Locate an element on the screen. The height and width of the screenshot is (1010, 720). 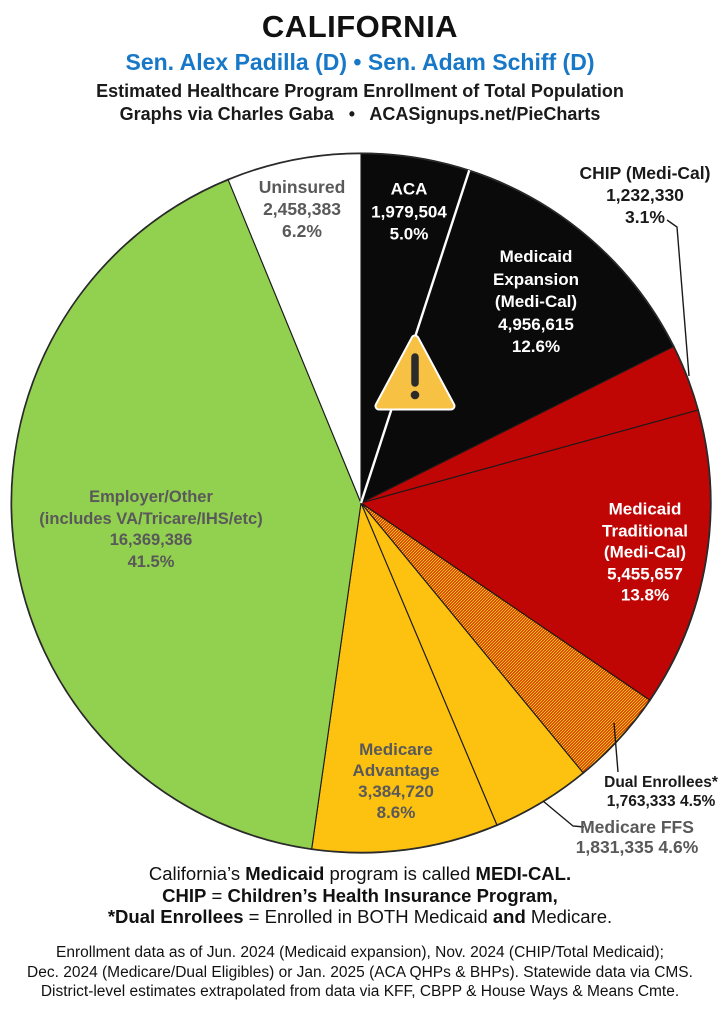
slice-label-chip: CHIP (Medi-Cal) 1,232,330 3.1% is located at coordinates (645, 195).